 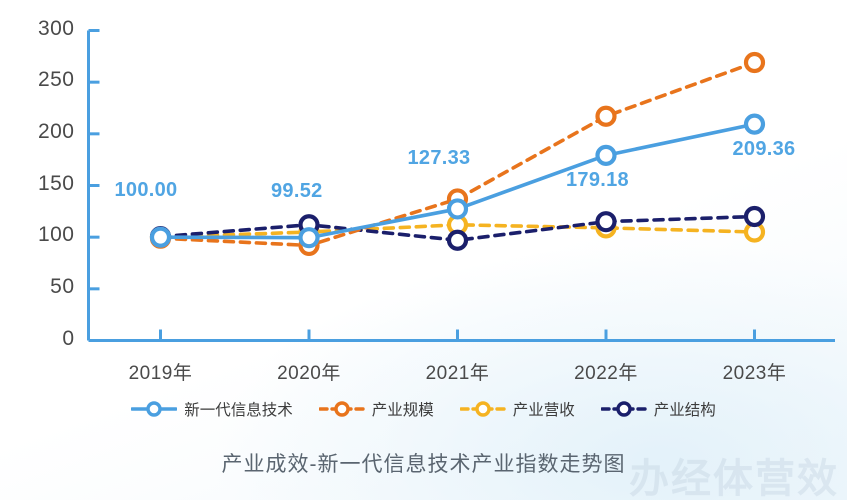 What do you see at coordinates (309, 373) in the screenshot?
I see `x-axis-tick-label: 2020年` at bounding box center [309, 373].